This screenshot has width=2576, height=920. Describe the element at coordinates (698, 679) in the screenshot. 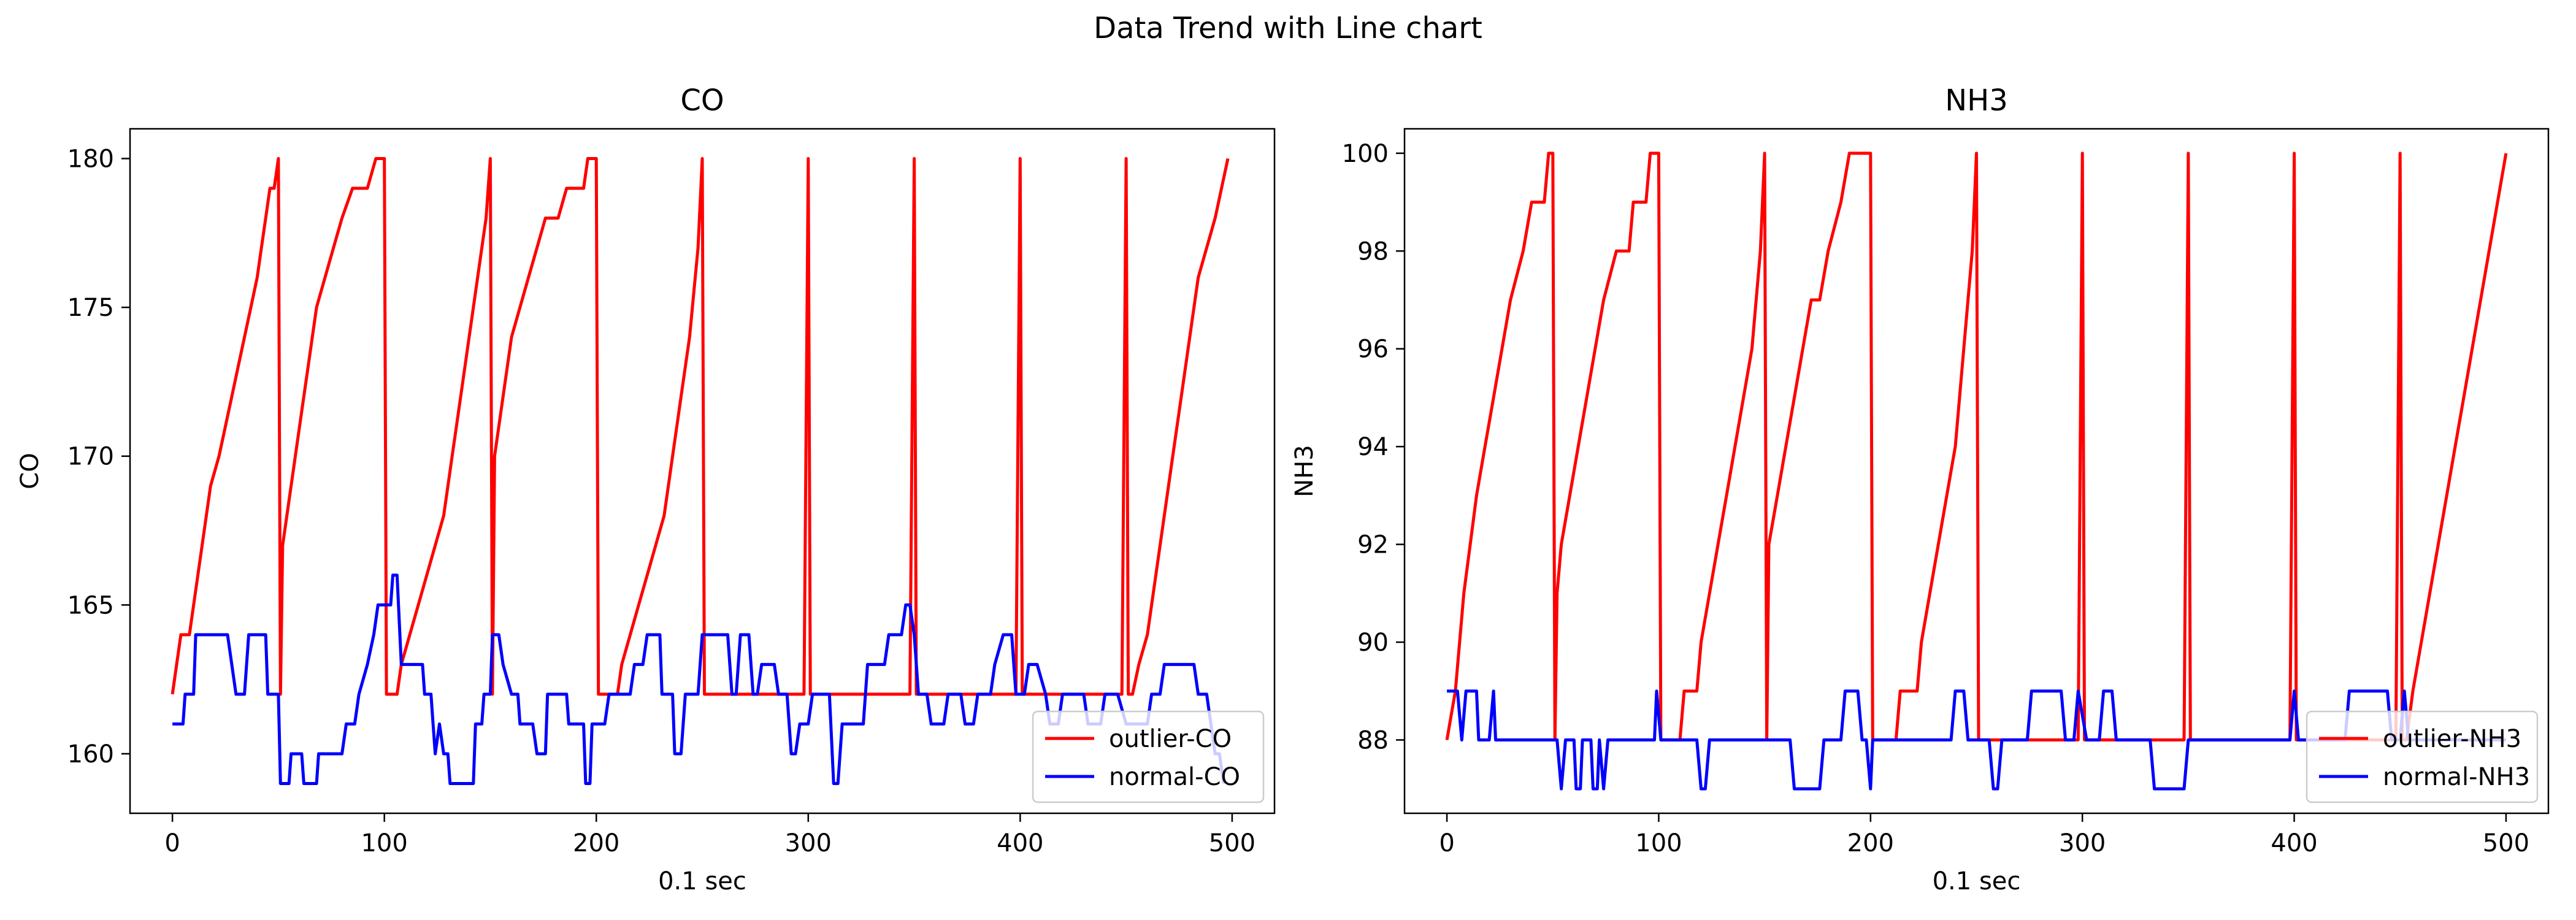

I see `series-line-normal-CO` at that location.